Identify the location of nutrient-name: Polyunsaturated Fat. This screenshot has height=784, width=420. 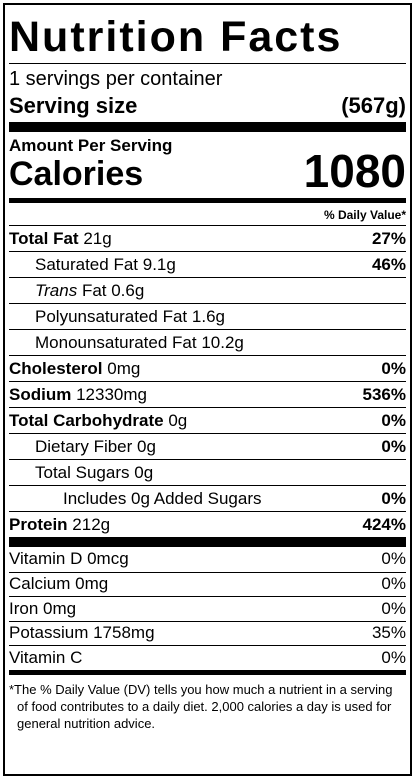
(111, 316).